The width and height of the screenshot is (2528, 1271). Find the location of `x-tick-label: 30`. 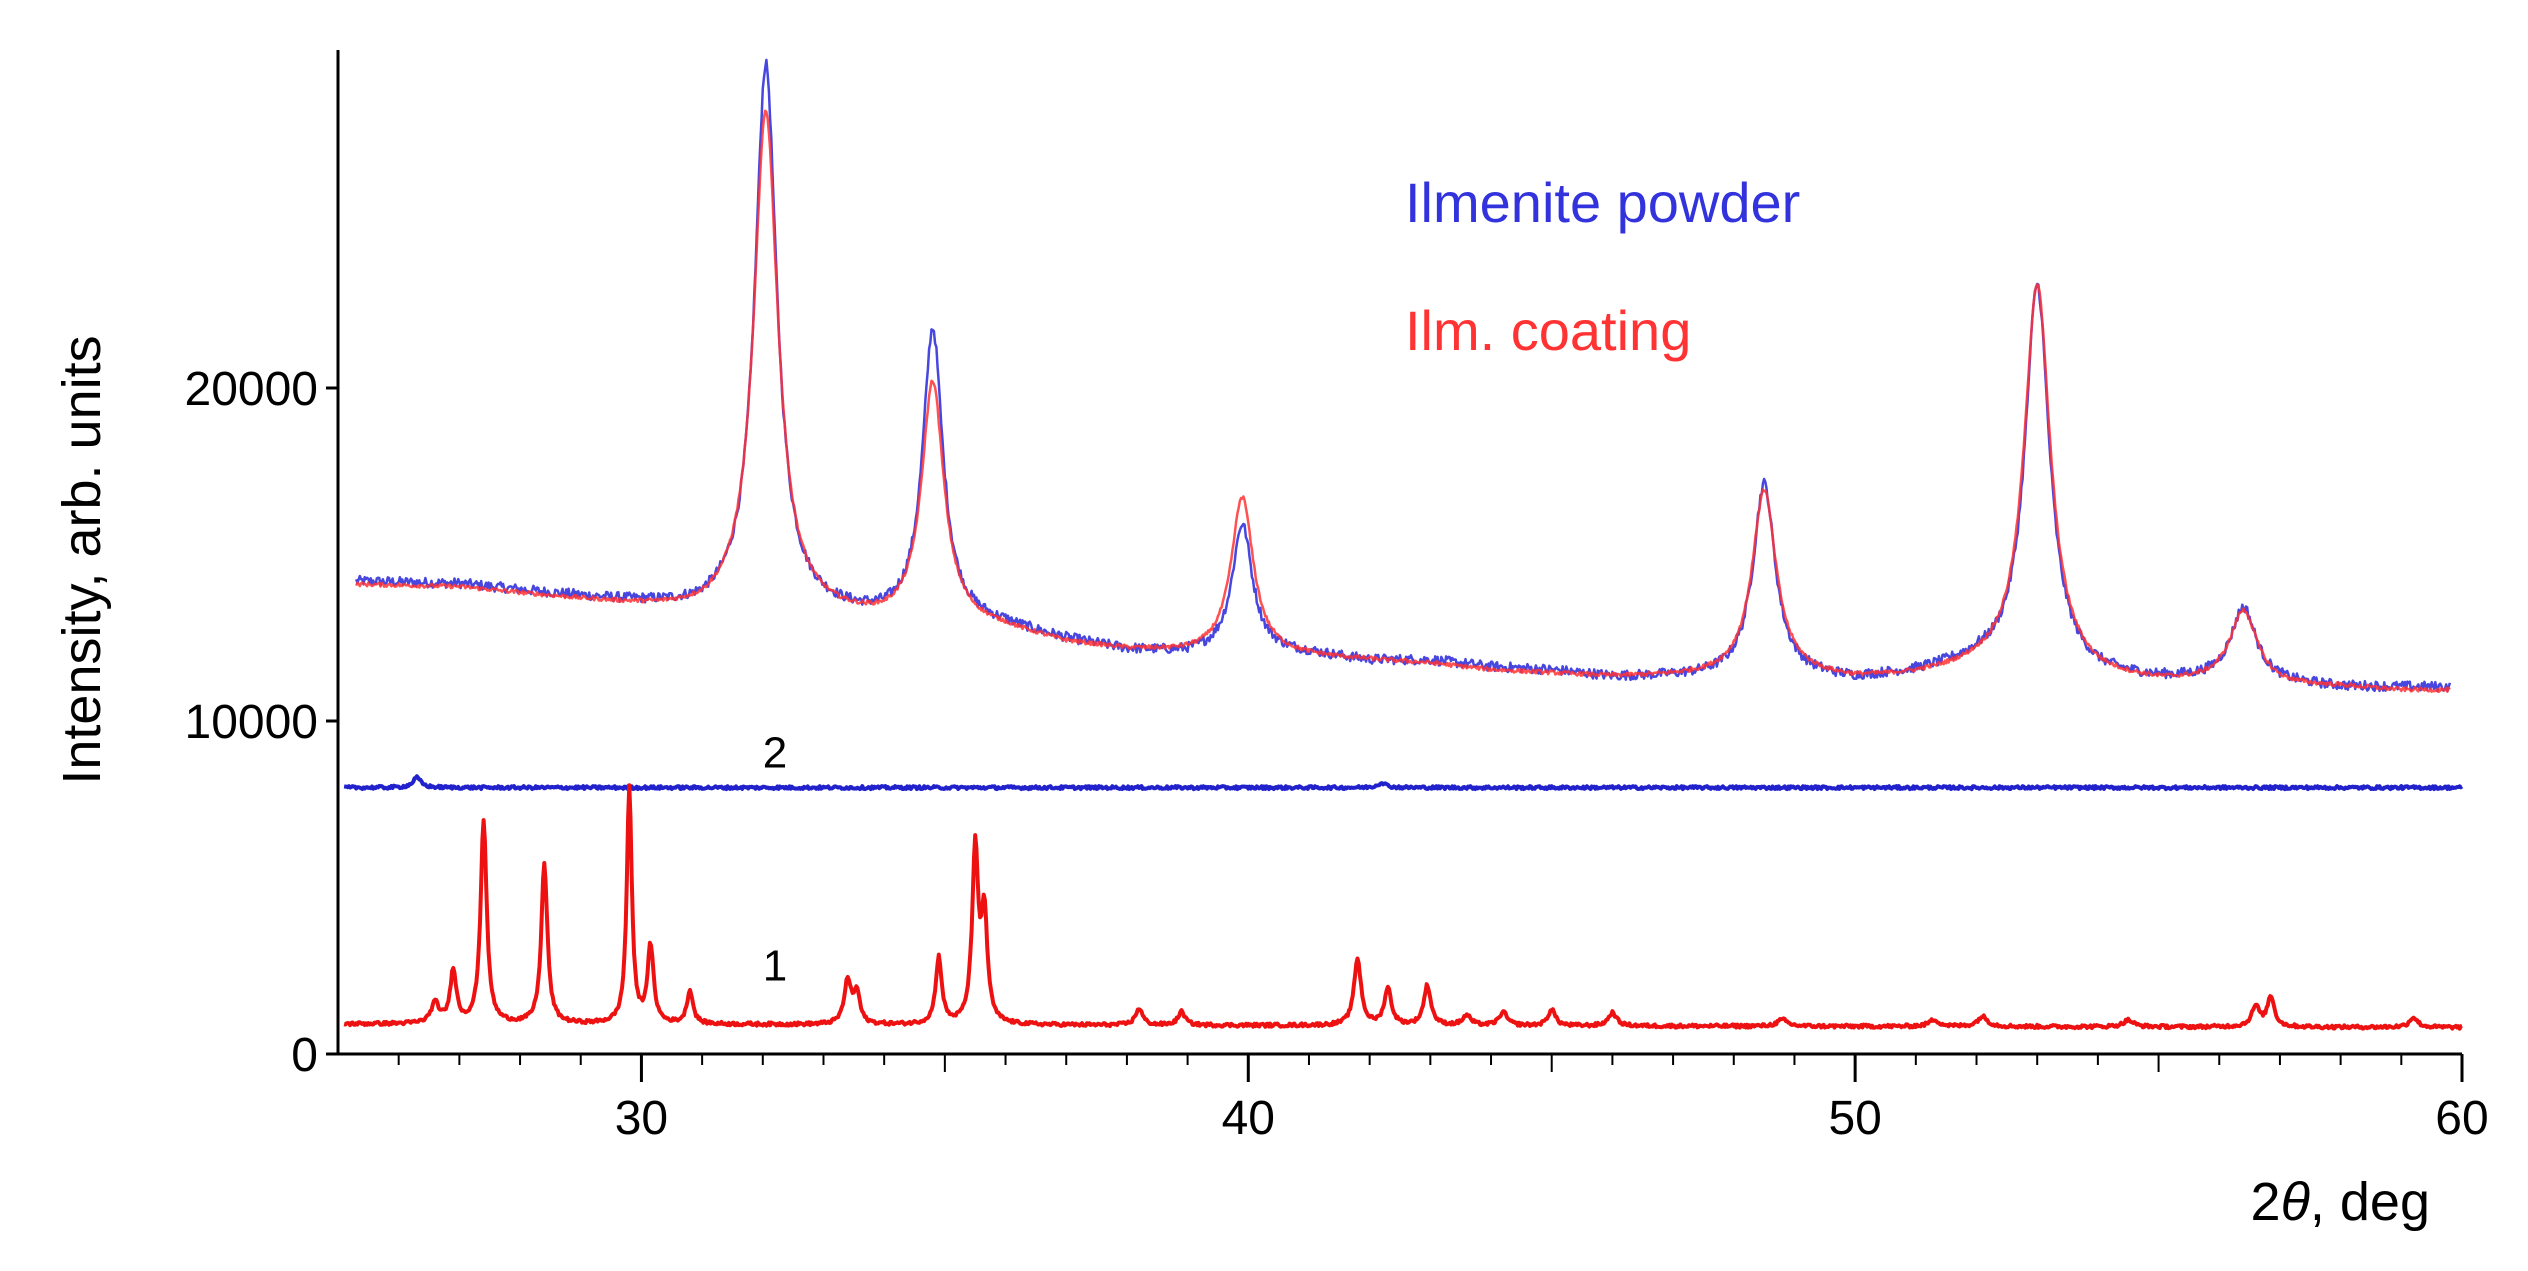

x-tick-label: 30 is located at coordinates (641, 1118).